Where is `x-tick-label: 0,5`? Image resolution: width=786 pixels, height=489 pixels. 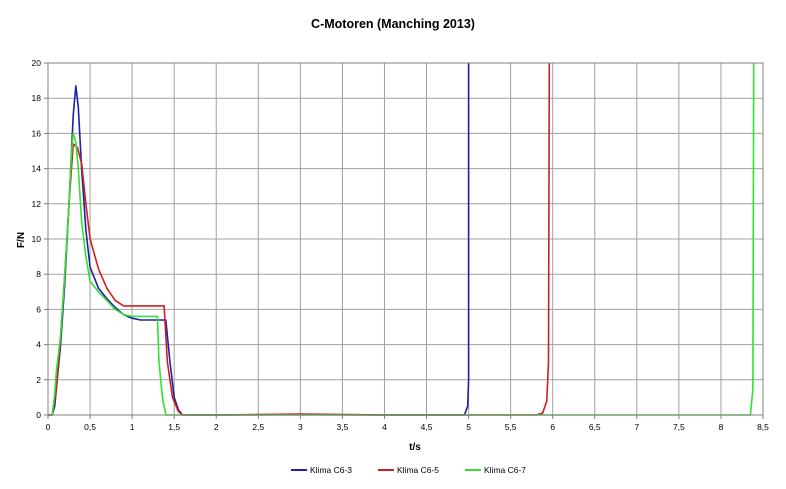
x-tick-label: 0,5 is located at coordinates (90, 427).